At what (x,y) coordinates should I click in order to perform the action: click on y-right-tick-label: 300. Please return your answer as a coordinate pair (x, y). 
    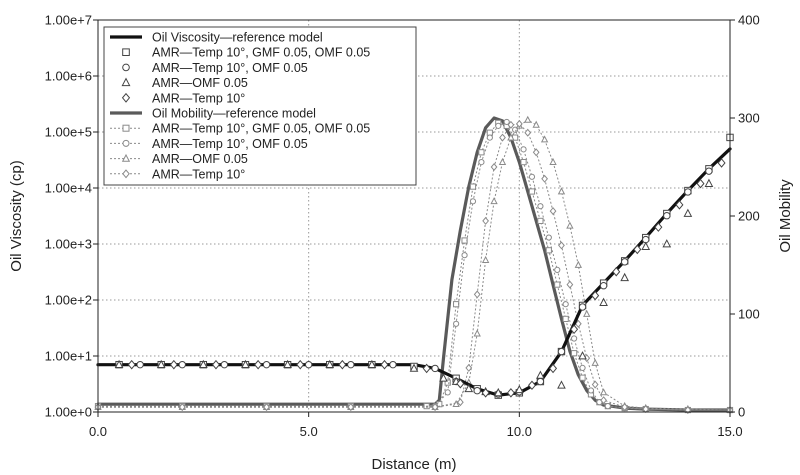
    Looking at the image, I should click on (749, 118).